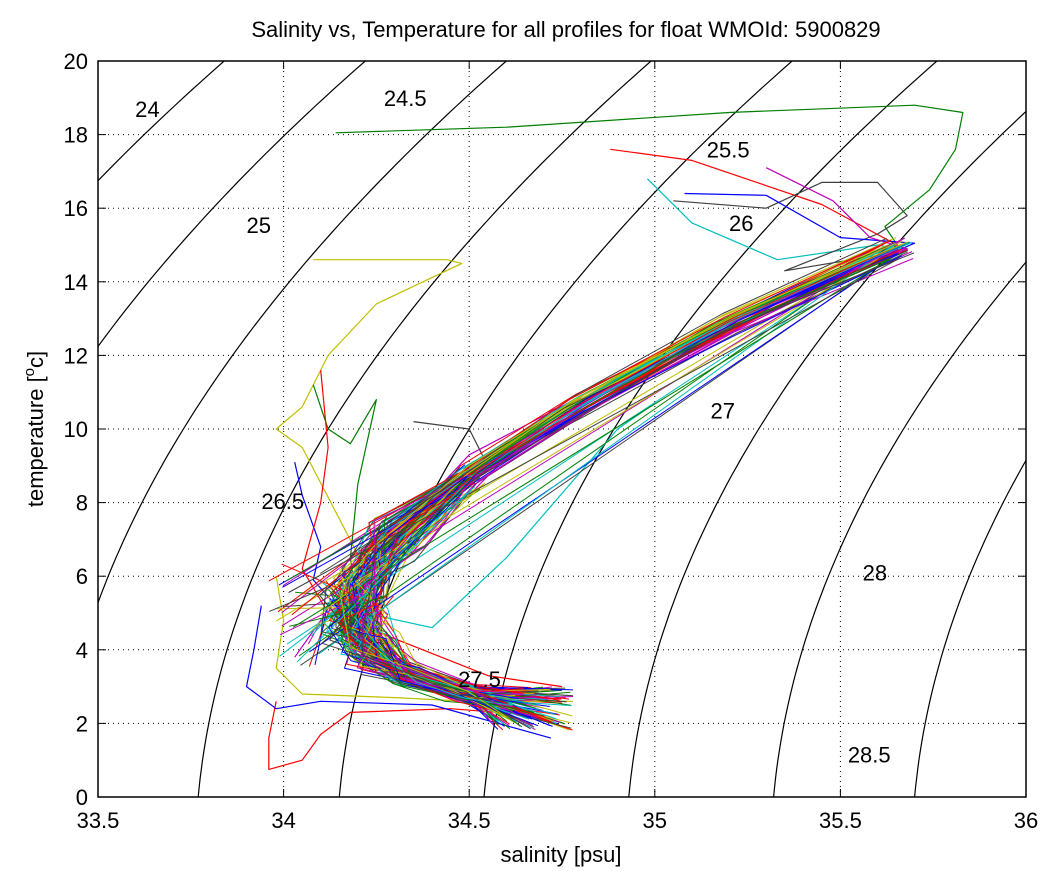 This screenshot has width=1050, height=871. Describe the element at coordinates (840, 820) in the screenshot. I see `x-tick-label: 35.5` at that location.